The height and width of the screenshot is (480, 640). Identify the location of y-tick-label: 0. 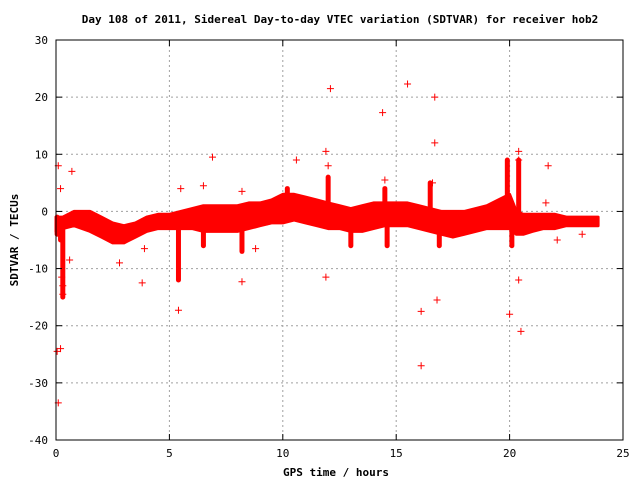
(44, 211).